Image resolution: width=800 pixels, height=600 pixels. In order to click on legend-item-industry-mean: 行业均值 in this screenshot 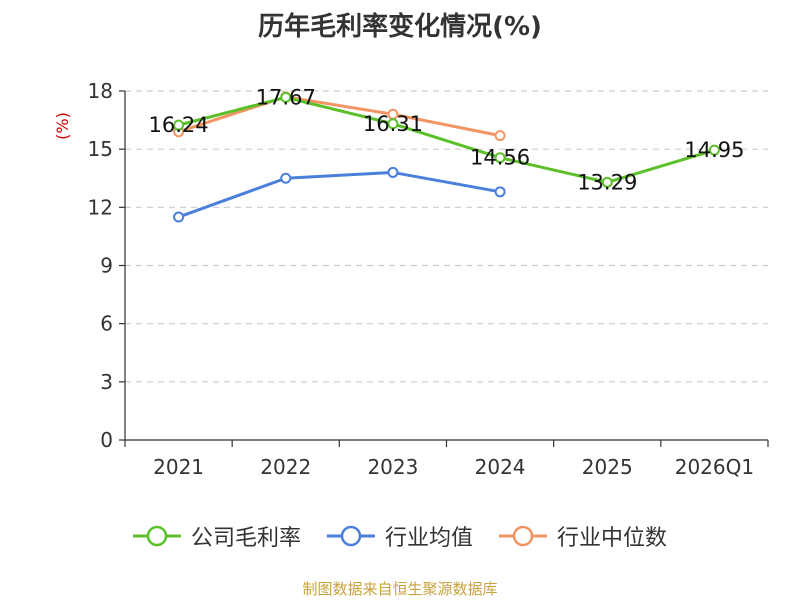, I will do `click(399, 536)`.